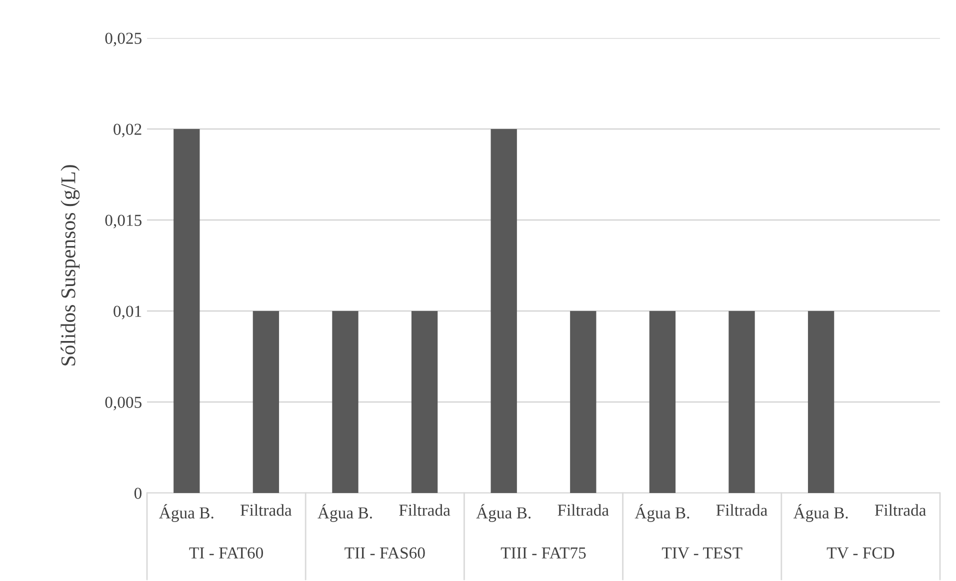  What do you see at coordinates (860, 553) in the screenshot?
I see `text: TV - FCD` at bounding box center [860, 553].